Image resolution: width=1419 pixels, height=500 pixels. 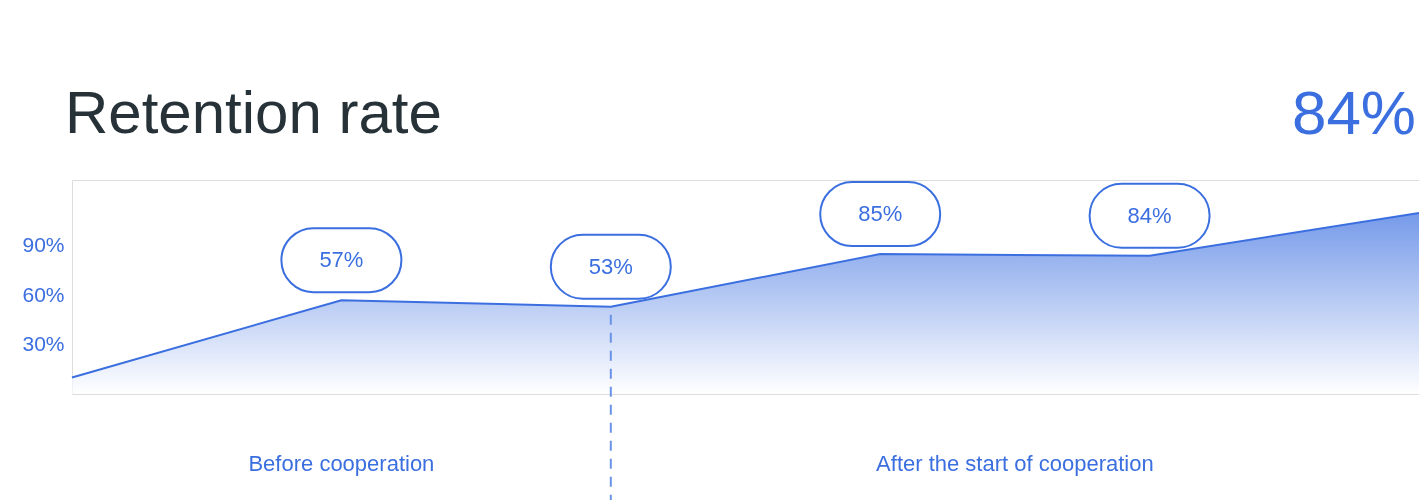 I want to click on chart-title: Retention rate, so click(x=253, y=112).